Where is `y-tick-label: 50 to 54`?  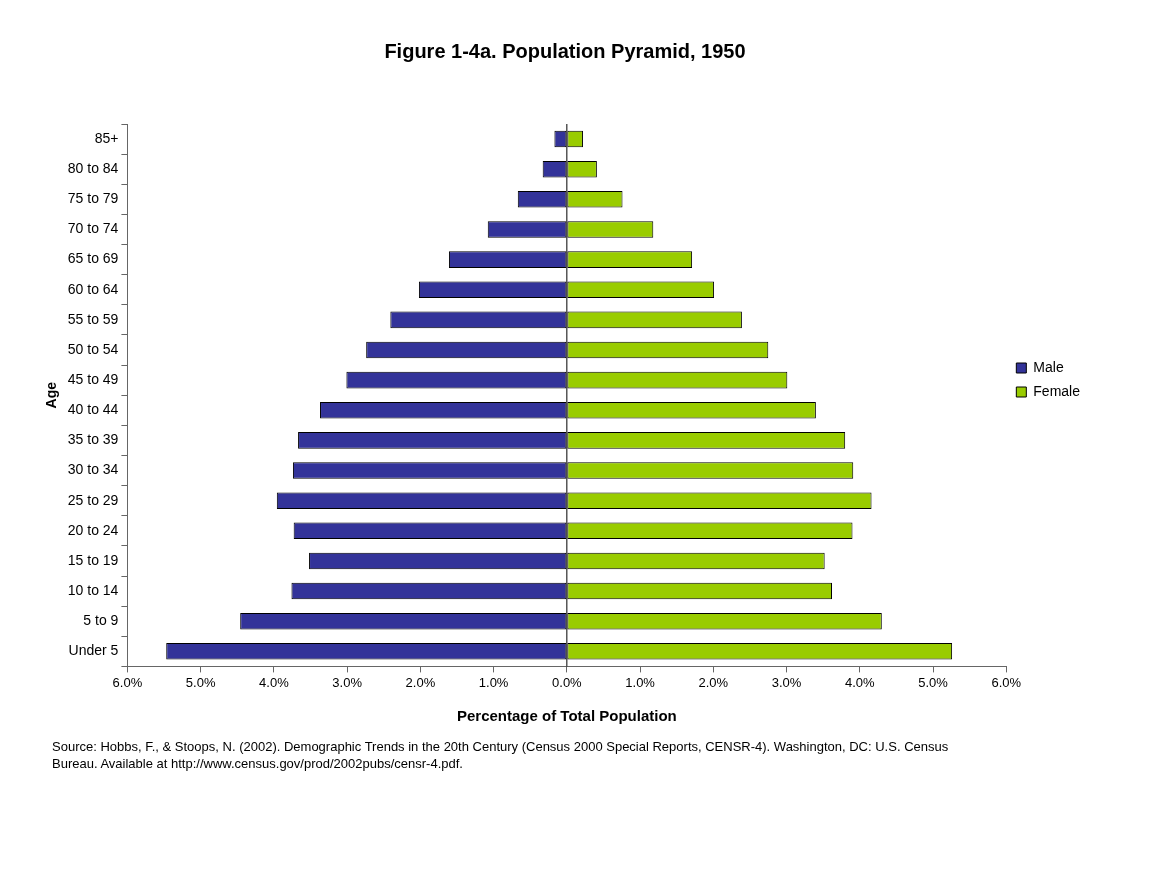
y-tick-label: 50 to 54 is located at coordinates (93, 348).